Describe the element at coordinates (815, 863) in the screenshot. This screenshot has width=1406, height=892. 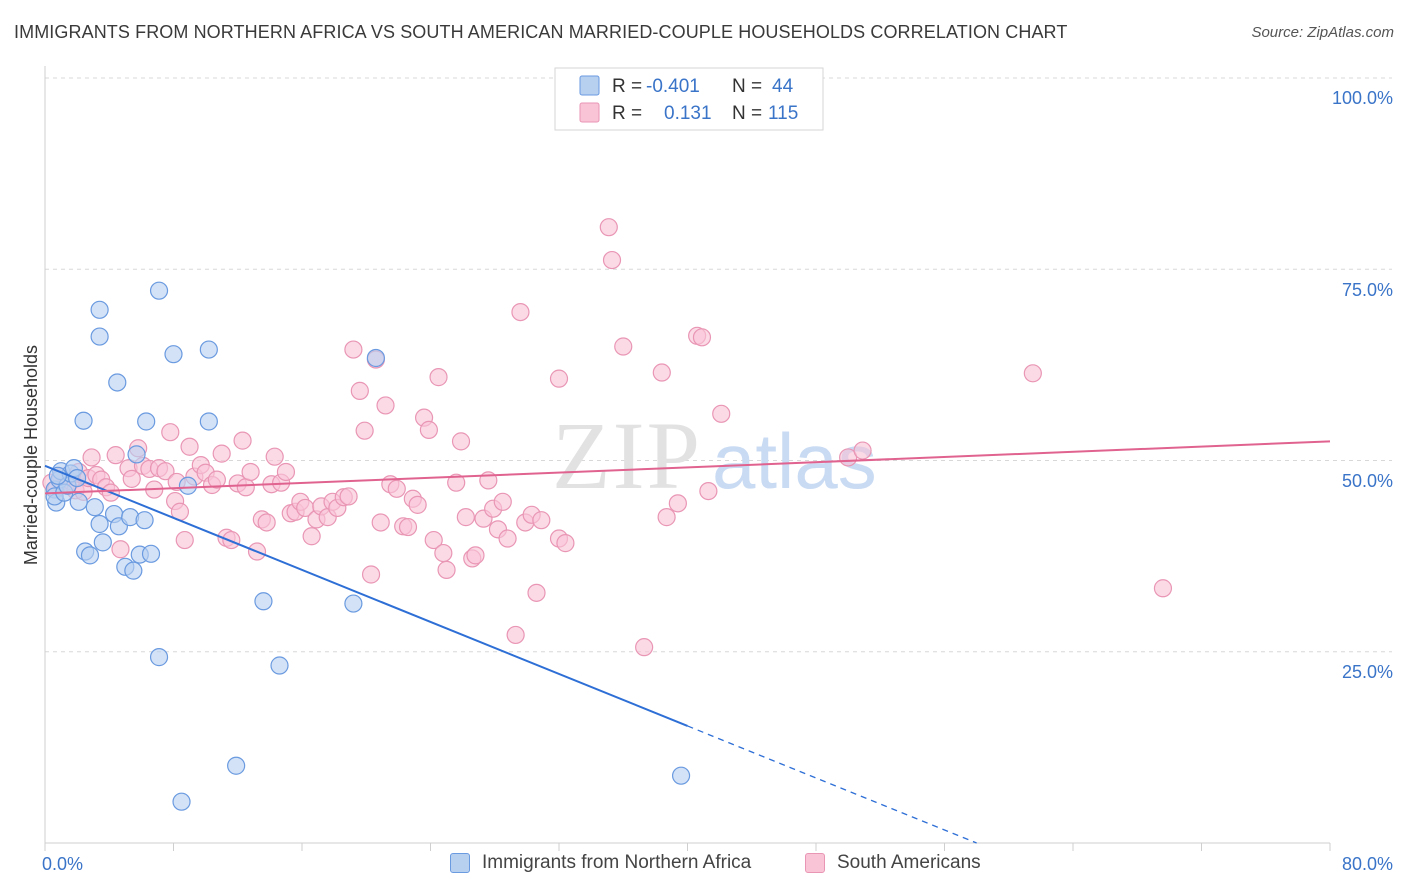
I see `legend-swatch-pink` at that location.